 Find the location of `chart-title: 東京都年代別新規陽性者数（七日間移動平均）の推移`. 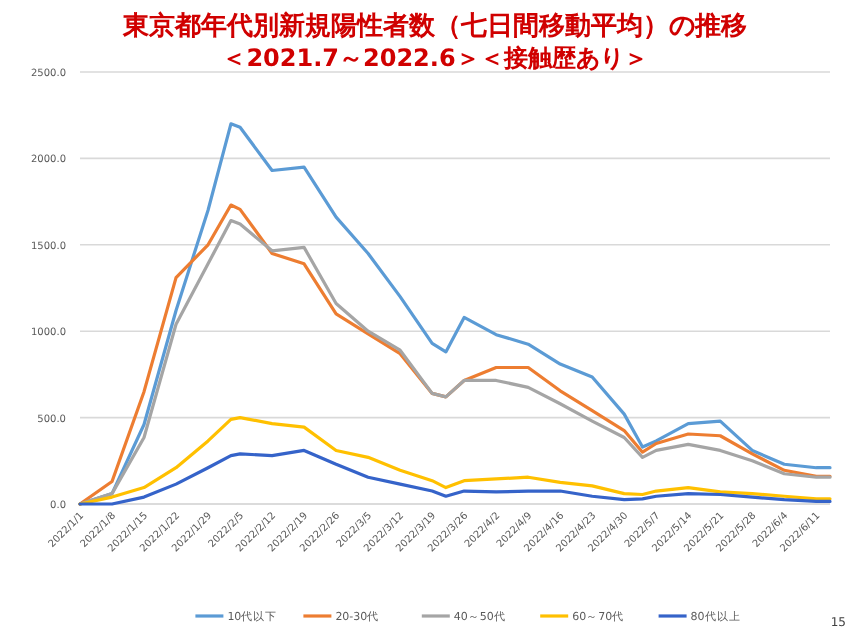

chart-title: 東京都年代別新規陽性者数（七日間移動平均）の推移 is located at coordinates (434, 26).